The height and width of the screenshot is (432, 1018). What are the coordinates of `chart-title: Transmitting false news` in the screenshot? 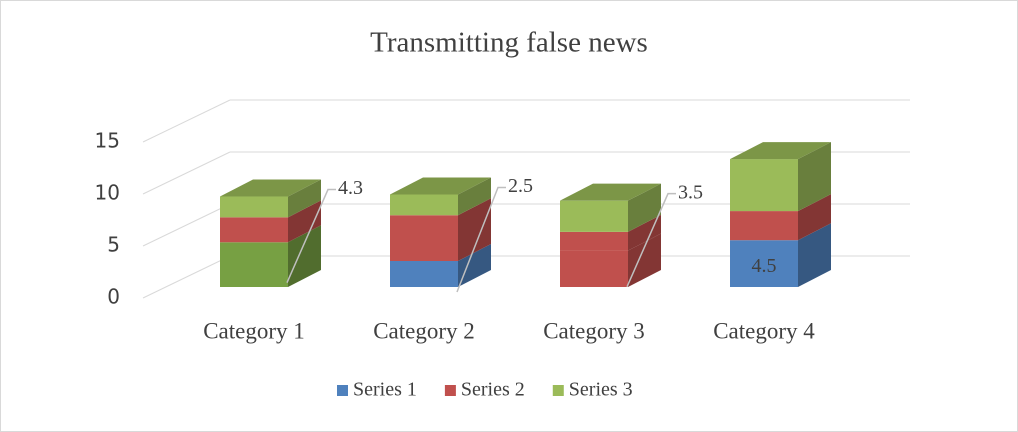 It's located at (509, 43).